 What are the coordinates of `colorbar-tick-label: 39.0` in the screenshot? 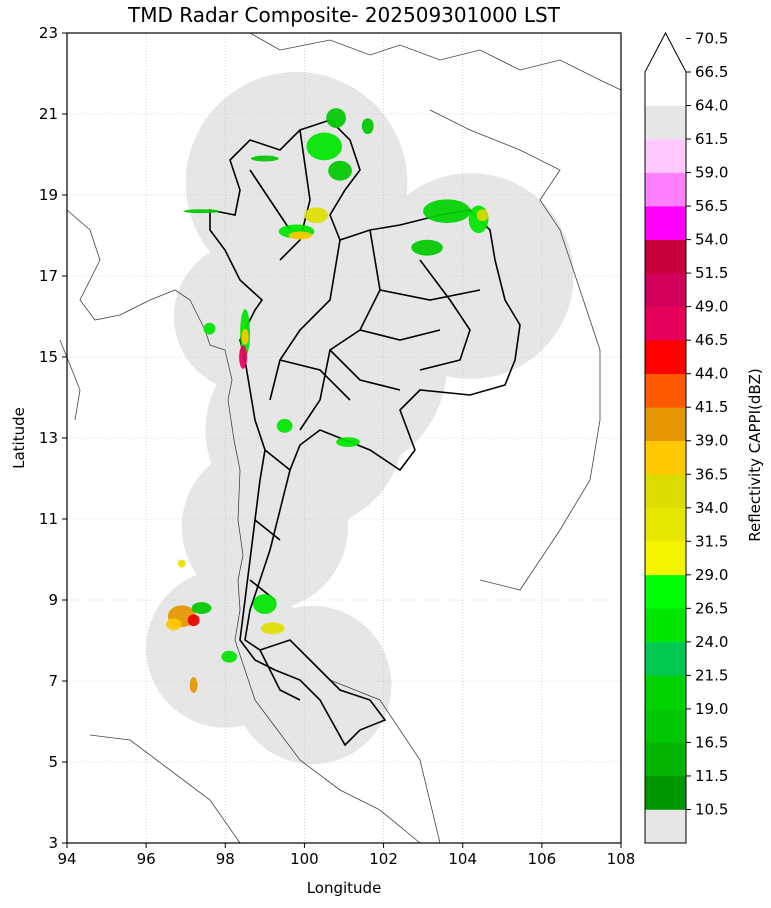 It's located at (711, 441).